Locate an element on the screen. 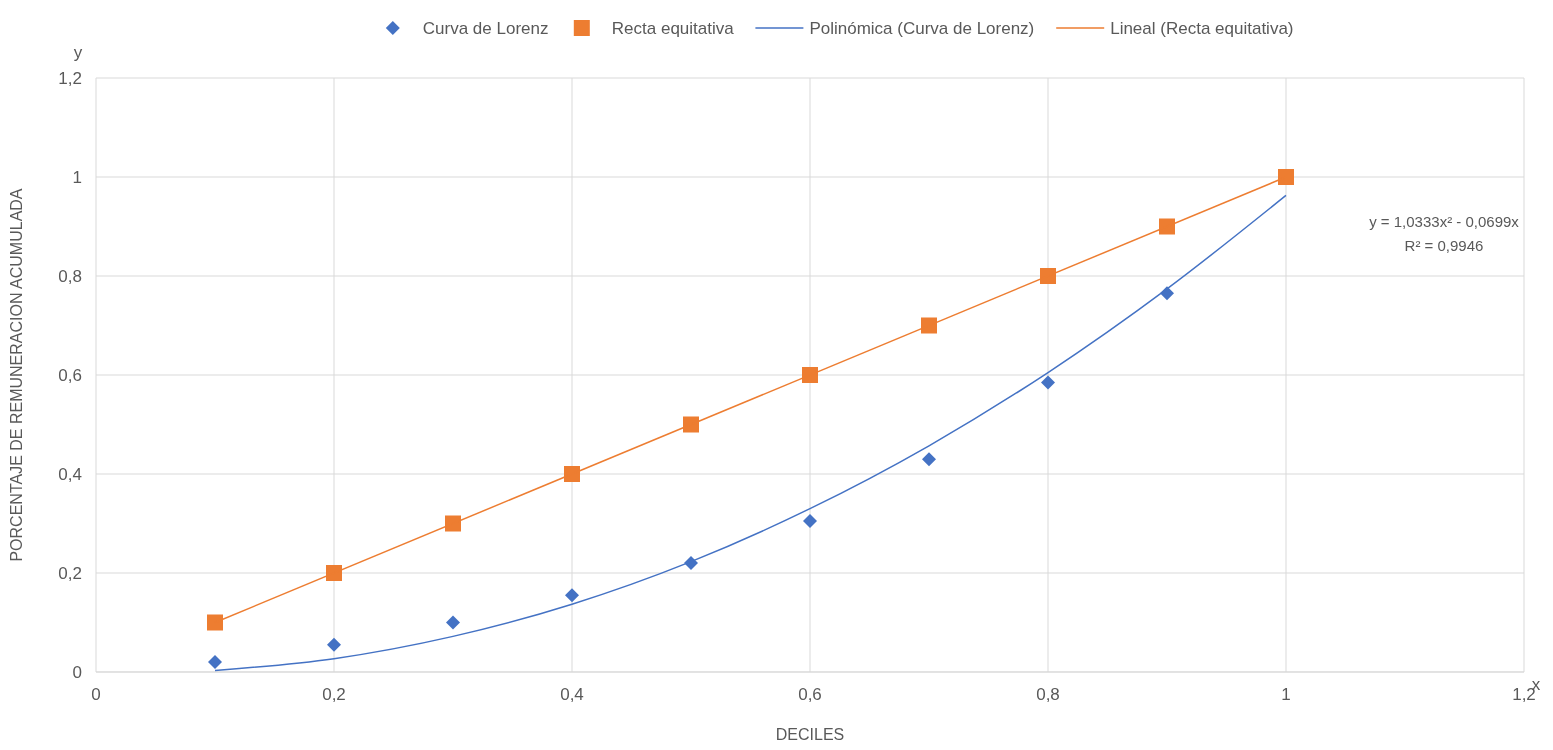 This screenshot has height=750, width=1553. annotation: y = 1,0333x² - 0,0699x R² = 0,9946 is located at coordinates (1444, 233).